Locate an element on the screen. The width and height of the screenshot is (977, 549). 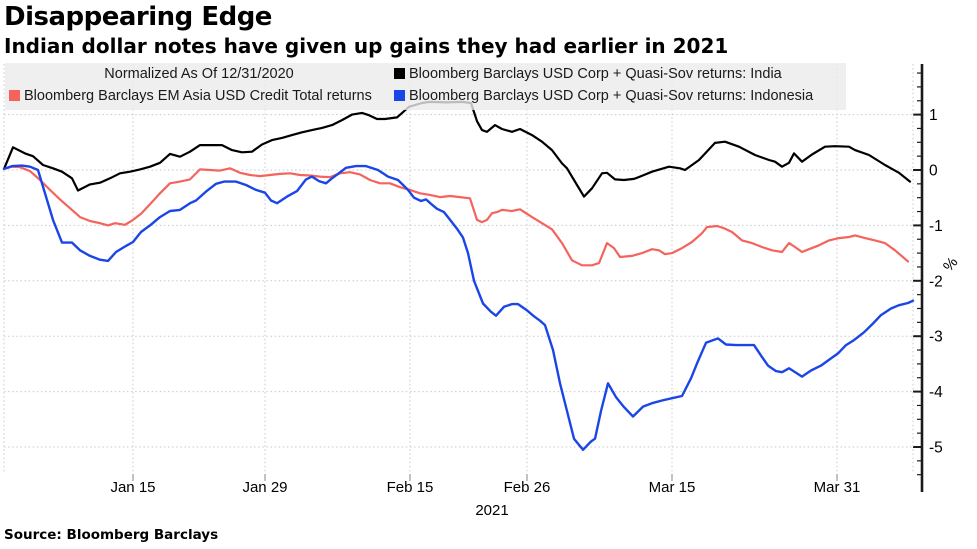
legend-note: Normalized As Of 12/31/2020 is located at coordinates (199, 74).